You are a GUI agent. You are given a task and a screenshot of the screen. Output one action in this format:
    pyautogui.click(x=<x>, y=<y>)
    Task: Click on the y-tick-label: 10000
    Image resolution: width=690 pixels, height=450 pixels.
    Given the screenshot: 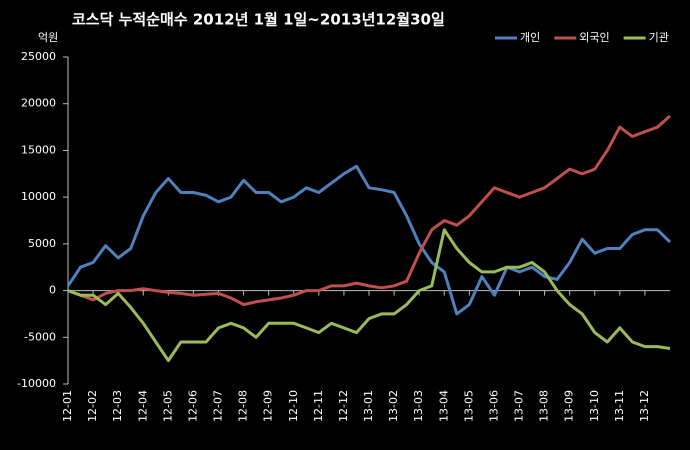 What is the action you would take?
    pyautogui.click(x=38, y=196)
    